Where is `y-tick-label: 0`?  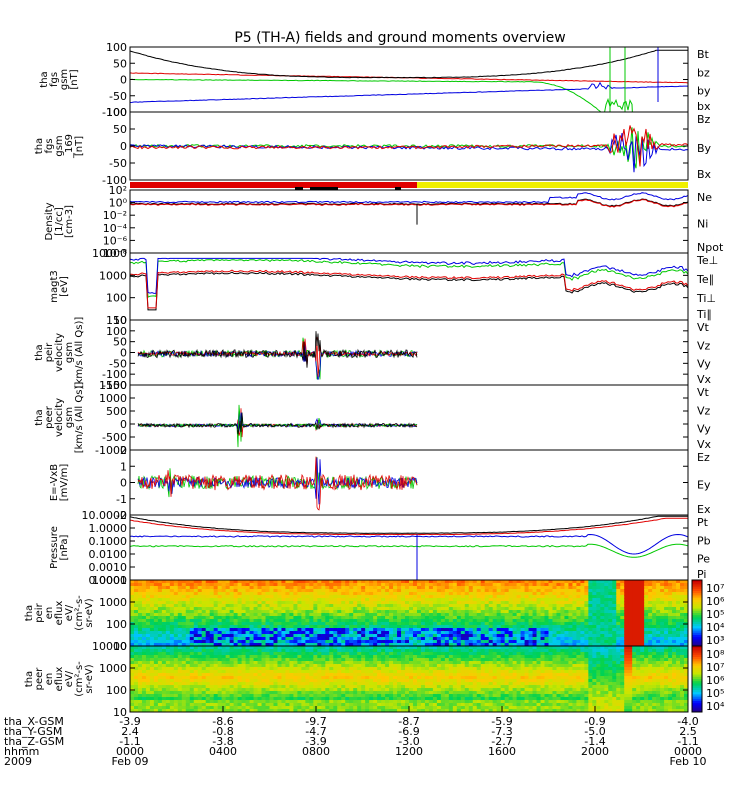 y-tick-label: 0 is located at coordinates (123, 146).